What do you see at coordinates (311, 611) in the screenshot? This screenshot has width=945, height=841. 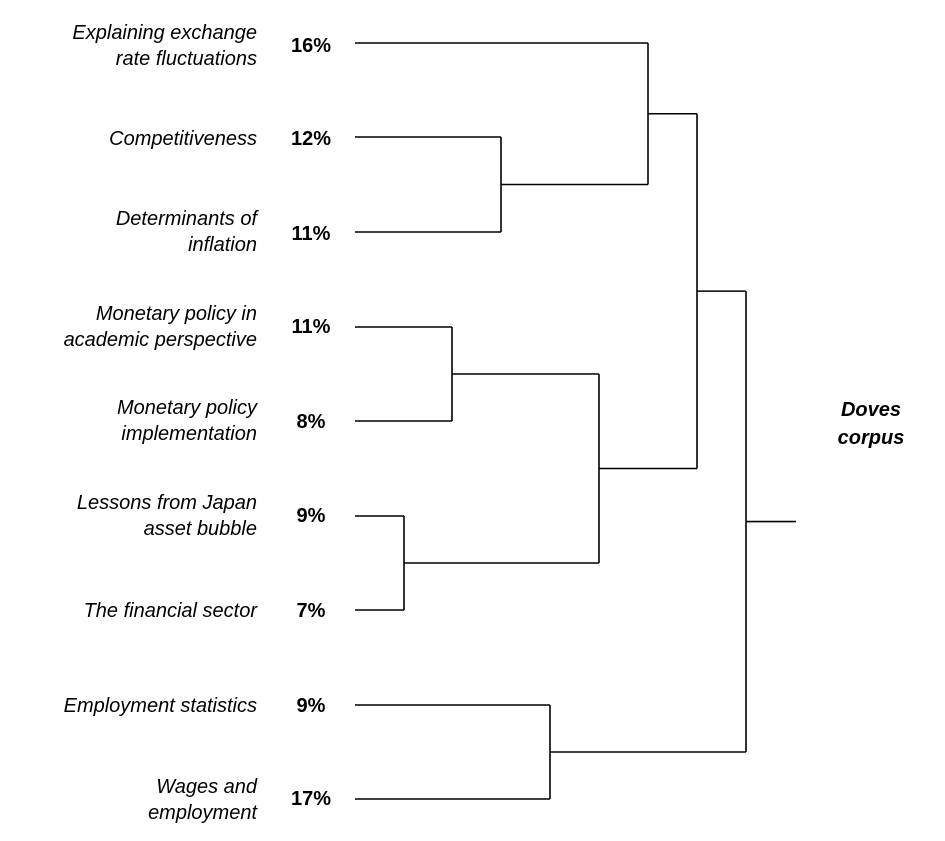 I see `leaf-percent-financial: 7%` at bounding box center [311, 611].